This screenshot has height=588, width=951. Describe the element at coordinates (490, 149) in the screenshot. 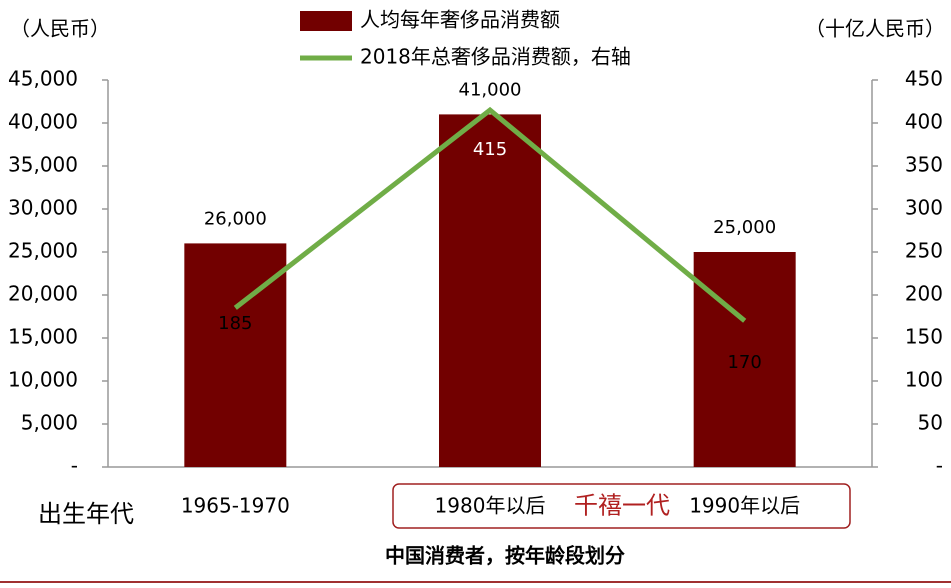

I see `line-value-label: 415` at that location.